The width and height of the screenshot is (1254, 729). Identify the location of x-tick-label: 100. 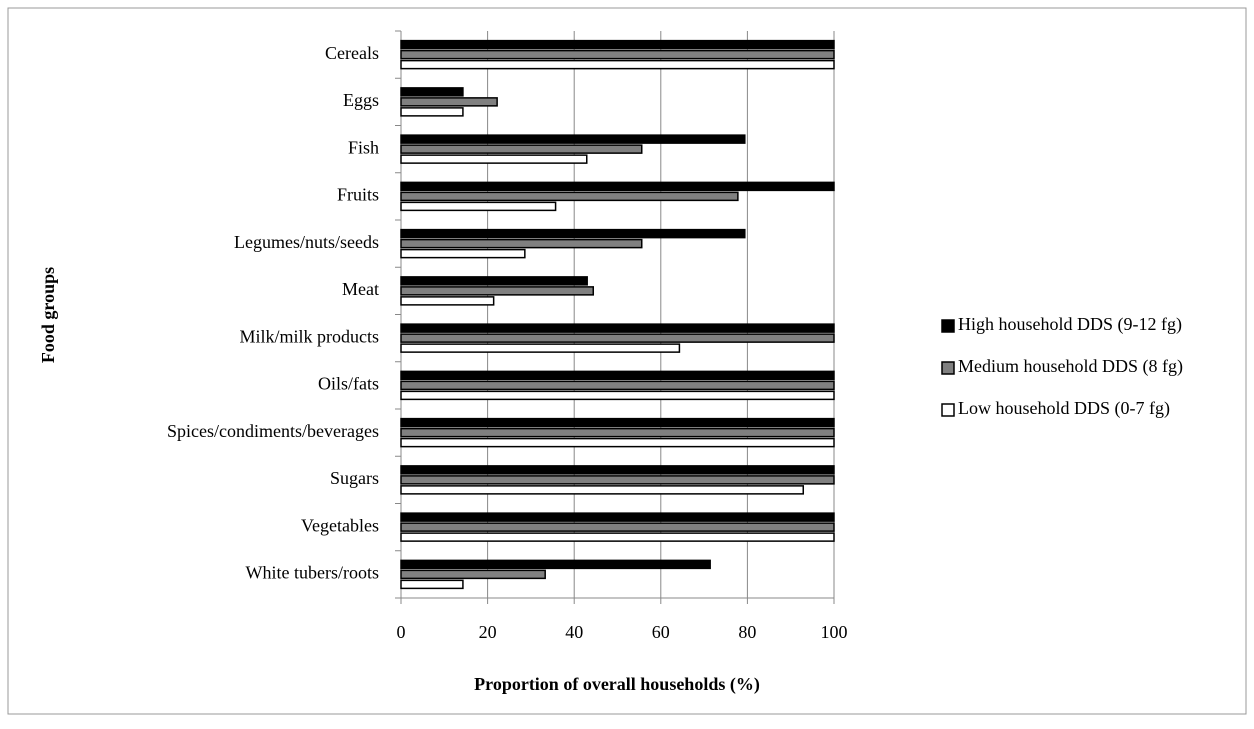
(834, 632).